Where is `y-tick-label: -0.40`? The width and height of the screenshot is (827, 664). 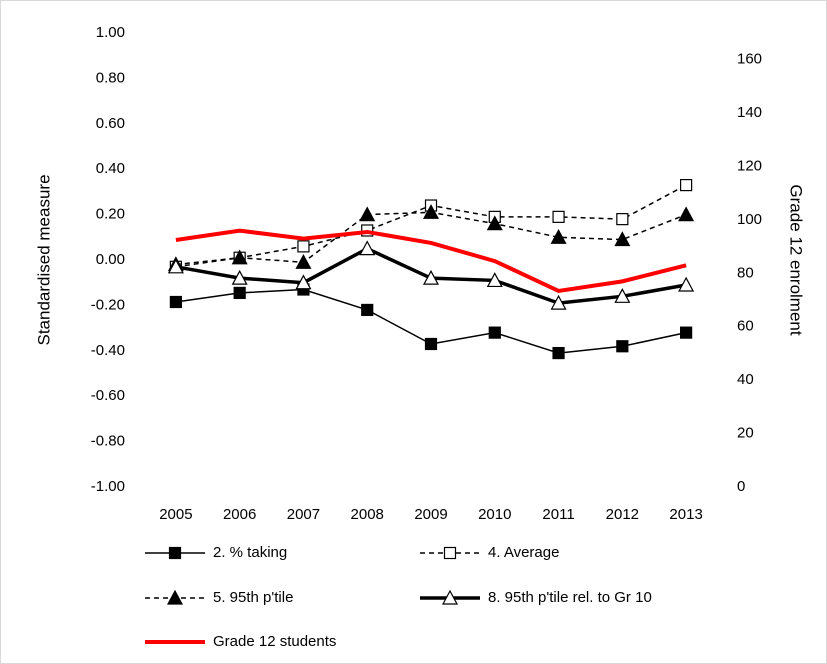
y-tick-label: -0.40 is located at coordinates (108, 350).